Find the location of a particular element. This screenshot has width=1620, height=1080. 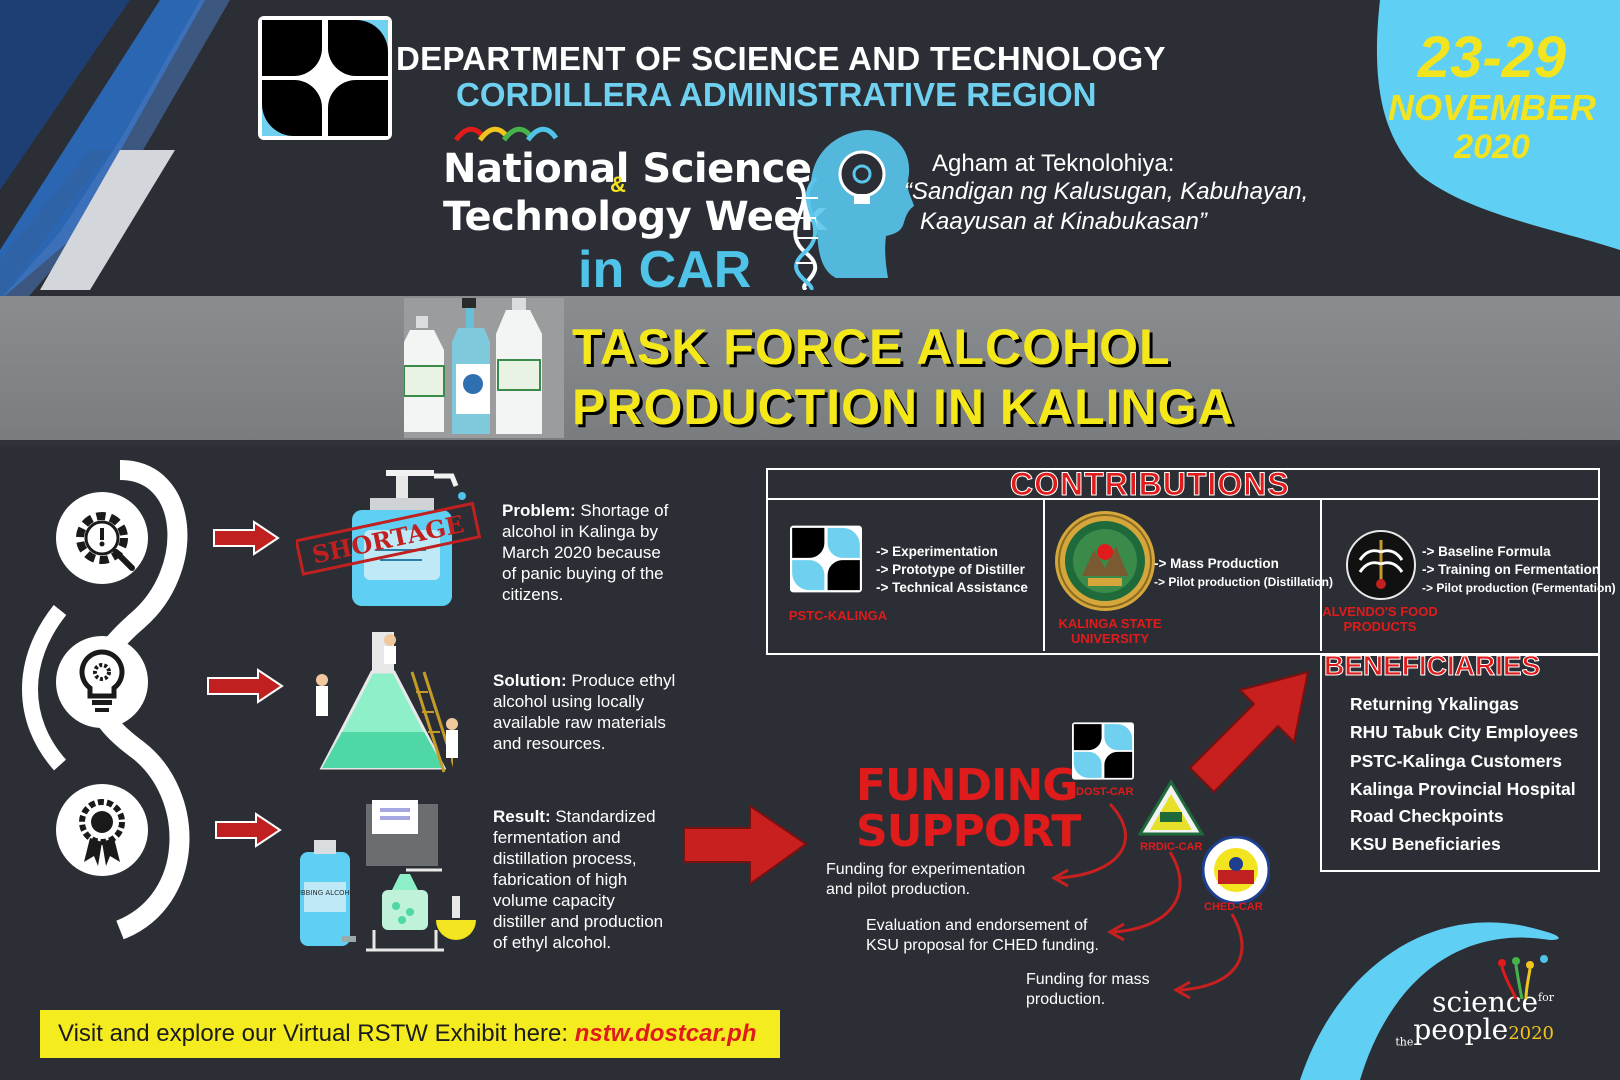

problem-label: Problem: is located at coordinates (539, 510).